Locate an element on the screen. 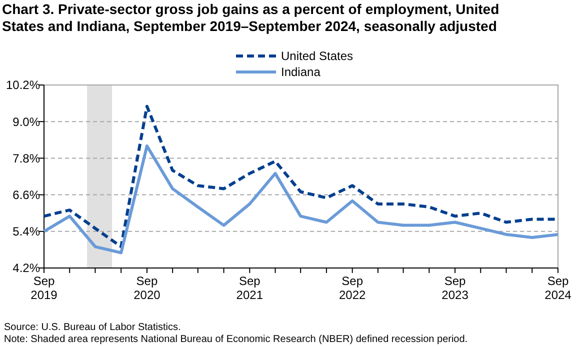 This screenshot has height=346, width=583. x-tick-label: Sep 2023 is located at coordinates (455, 288).